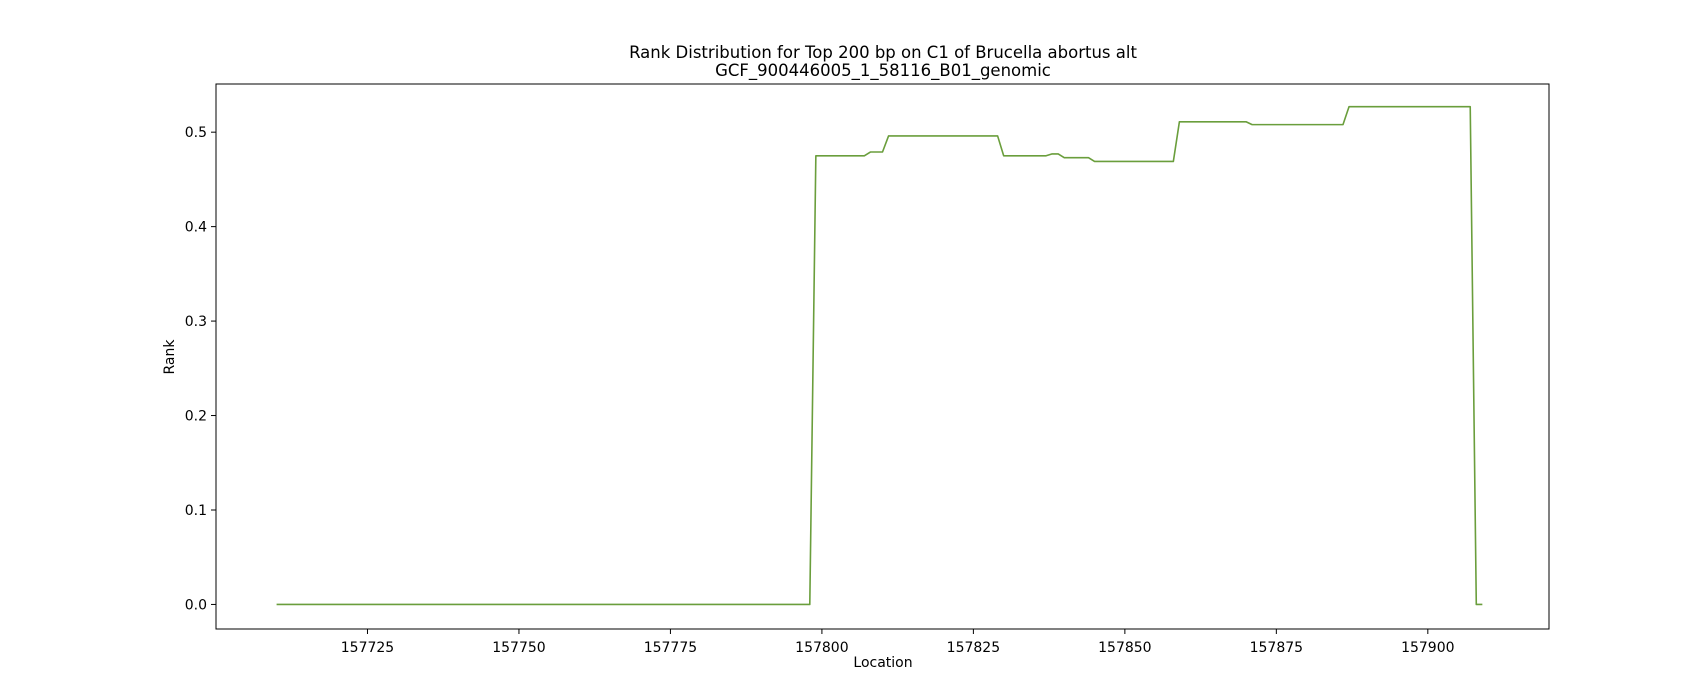  What do you see at coordinates (170, 357) in the screenshot?
I see `y-axis-label: Rank` at bounding box center [170, 357].